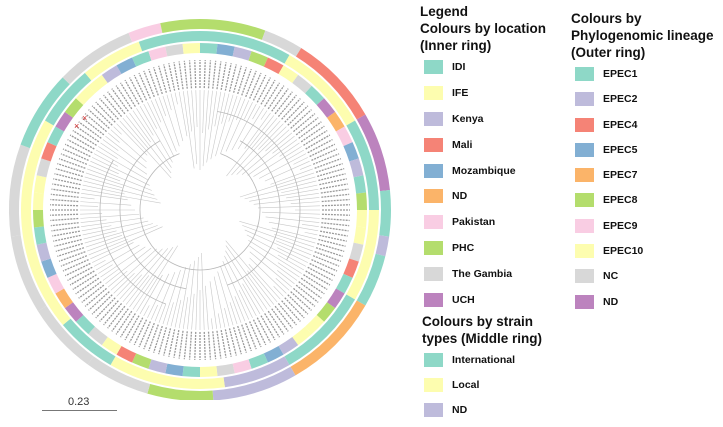 Image resolution: width=723 pixels, height=427 pixels. What do you see at coordinates (463, 300) in the screenshot?
I see `legend-label: UCH` at bounding box center [463, 300].